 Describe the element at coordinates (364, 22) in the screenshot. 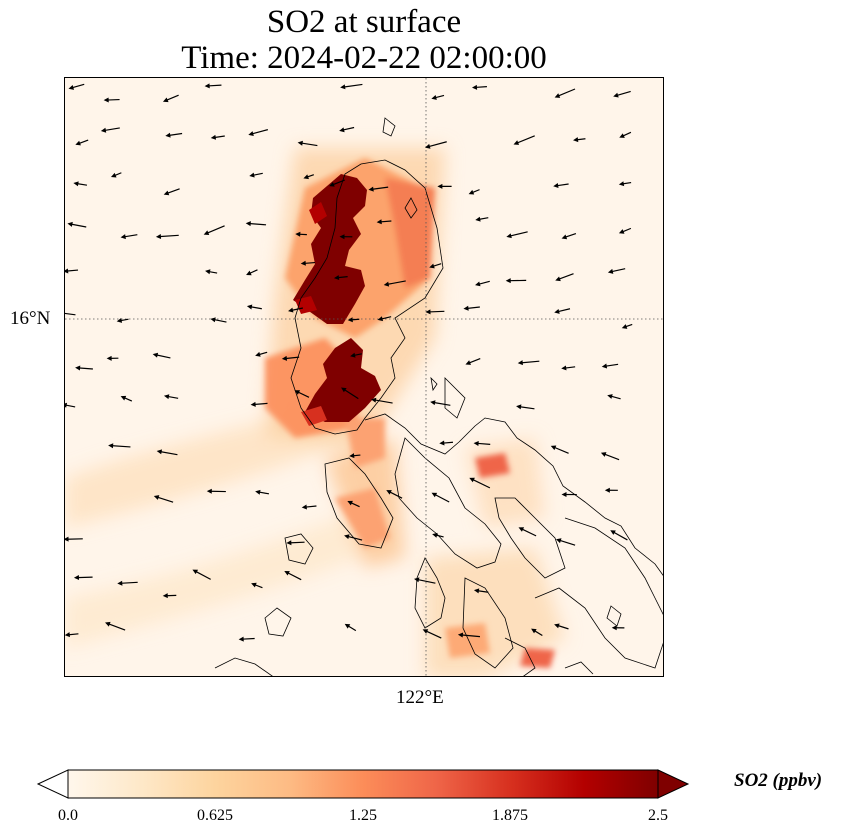

I see `chart-title-line-1: SO2 at surface` at that location.